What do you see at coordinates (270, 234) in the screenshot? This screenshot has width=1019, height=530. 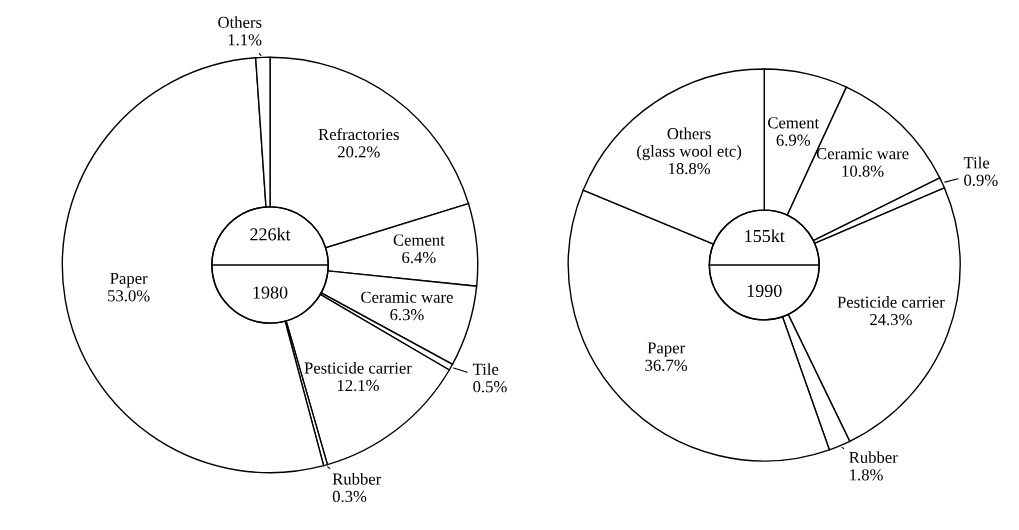 I see `text: 226kt` at bounding box center [270, 234].